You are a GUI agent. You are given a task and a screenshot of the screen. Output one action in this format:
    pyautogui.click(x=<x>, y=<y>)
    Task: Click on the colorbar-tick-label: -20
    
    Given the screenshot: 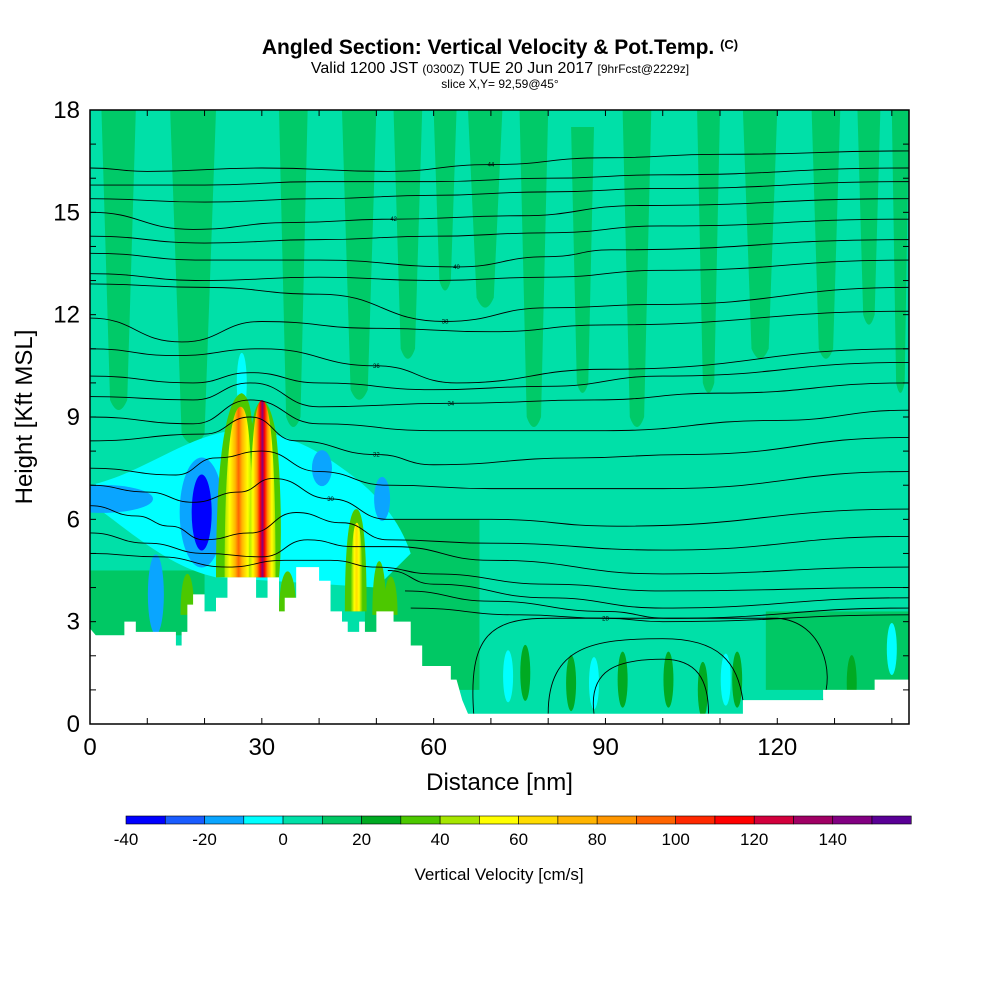 What is the action you would take?
    pyautogui.click(x=204, y=839)
    